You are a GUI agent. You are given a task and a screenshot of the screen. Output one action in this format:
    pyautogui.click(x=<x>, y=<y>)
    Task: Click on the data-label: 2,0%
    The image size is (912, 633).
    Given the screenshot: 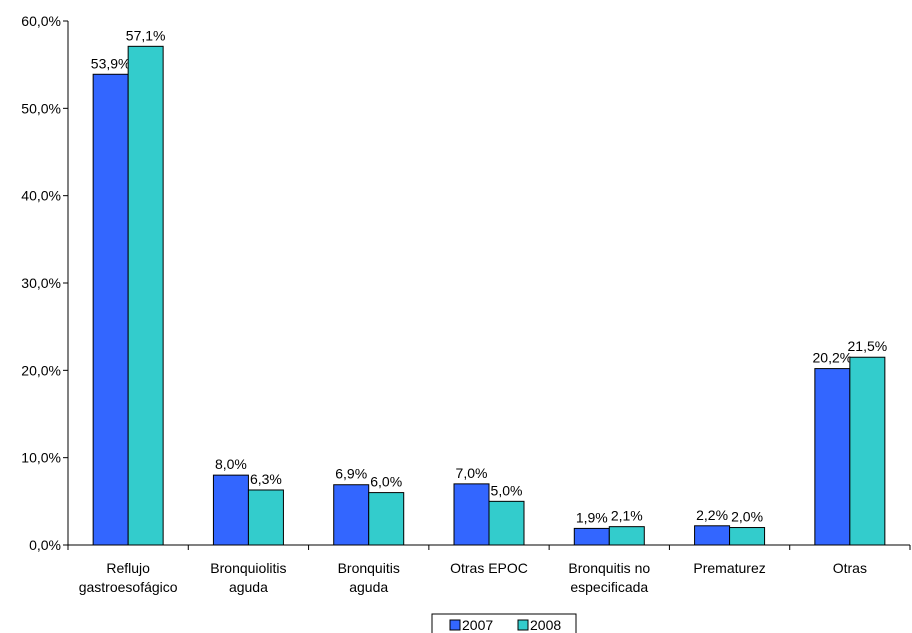 What is the action you would take?
    pyautogui.click(x=747, y=517)
    